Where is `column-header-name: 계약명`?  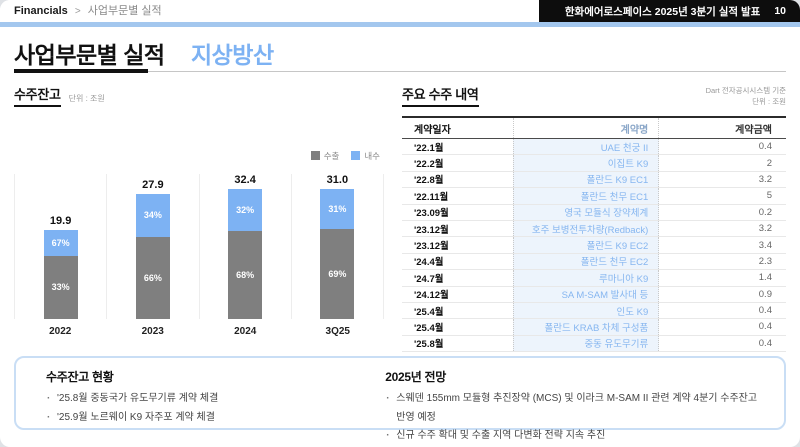 column-header-name: 계약명 is located at coordinates (586, 128).